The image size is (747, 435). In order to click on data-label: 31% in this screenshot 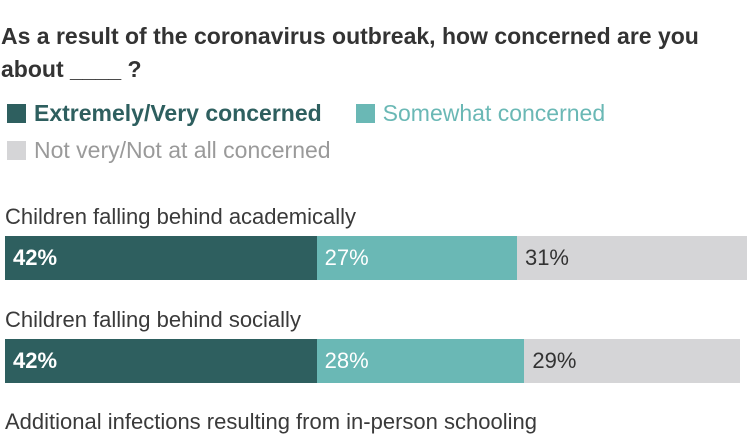, I will do `click(546, 257)`.